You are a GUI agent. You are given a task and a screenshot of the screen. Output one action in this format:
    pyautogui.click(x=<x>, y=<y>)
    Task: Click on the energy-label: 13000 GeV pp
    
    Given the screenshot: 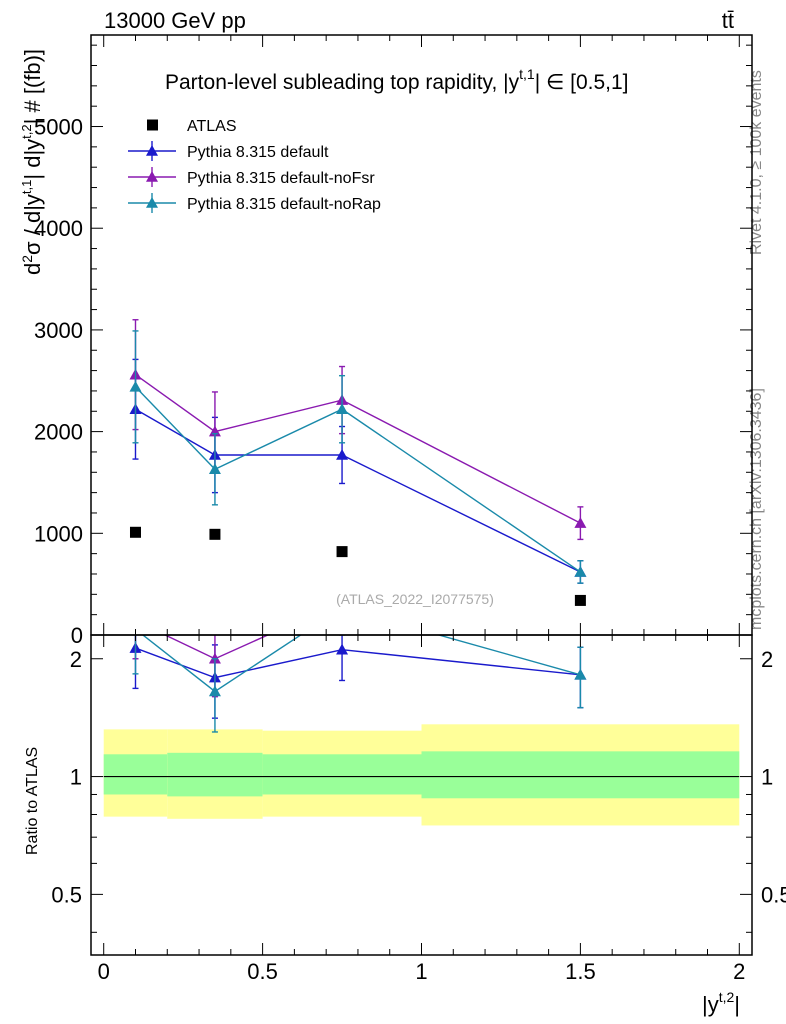 What is the action you would take?
    pyautogui.click(x=175, y=20)
    